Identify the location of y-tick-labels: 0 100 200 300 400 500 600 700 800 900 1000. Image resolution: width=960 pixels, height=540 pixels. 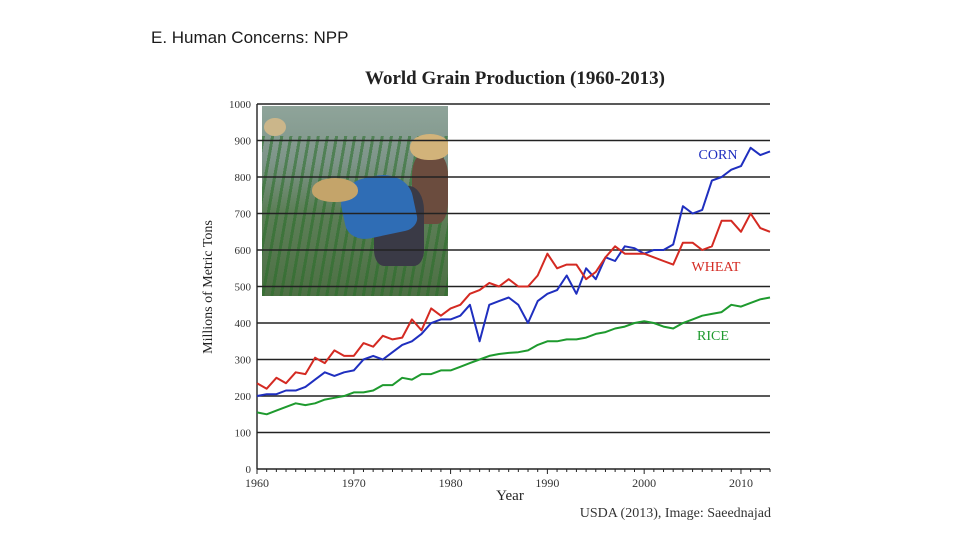
(240, 287).